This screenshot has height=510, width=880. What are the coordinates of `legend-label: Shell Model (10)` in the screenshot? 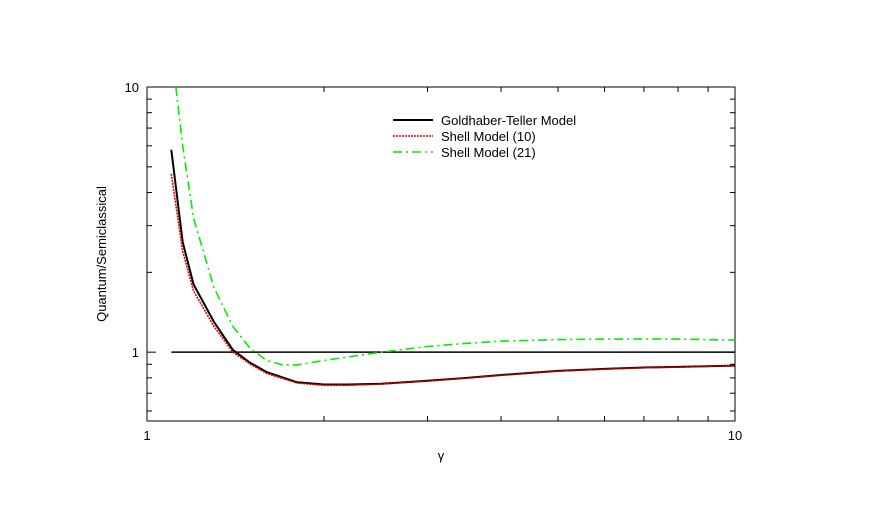 It's located at (488, 136).